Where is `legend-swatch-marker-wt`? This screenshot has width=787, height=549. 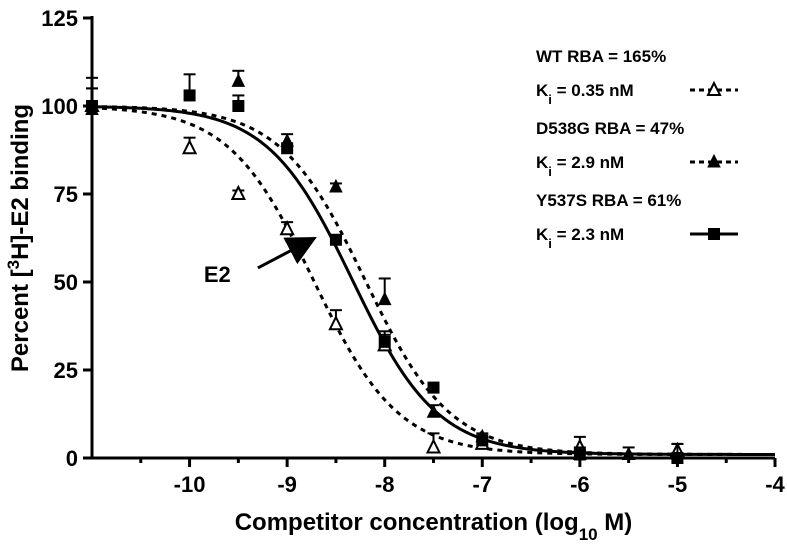 legend-swatch-marker-wt is located at coordinates (714, 88).